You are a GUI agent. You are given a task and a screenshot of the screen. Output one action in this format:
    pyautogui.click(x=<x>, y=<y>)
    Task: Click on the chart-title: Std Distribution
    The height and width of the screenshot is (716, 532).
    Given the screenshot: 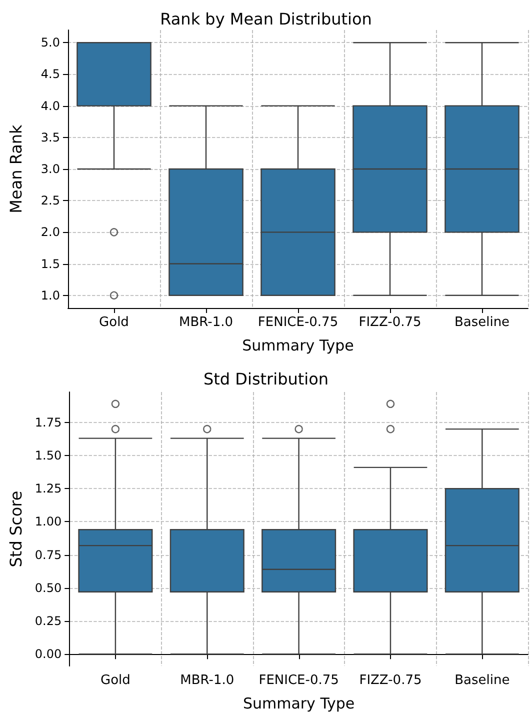 What is the action you would take?
    pyautogui.click(x=266, y=379)
    